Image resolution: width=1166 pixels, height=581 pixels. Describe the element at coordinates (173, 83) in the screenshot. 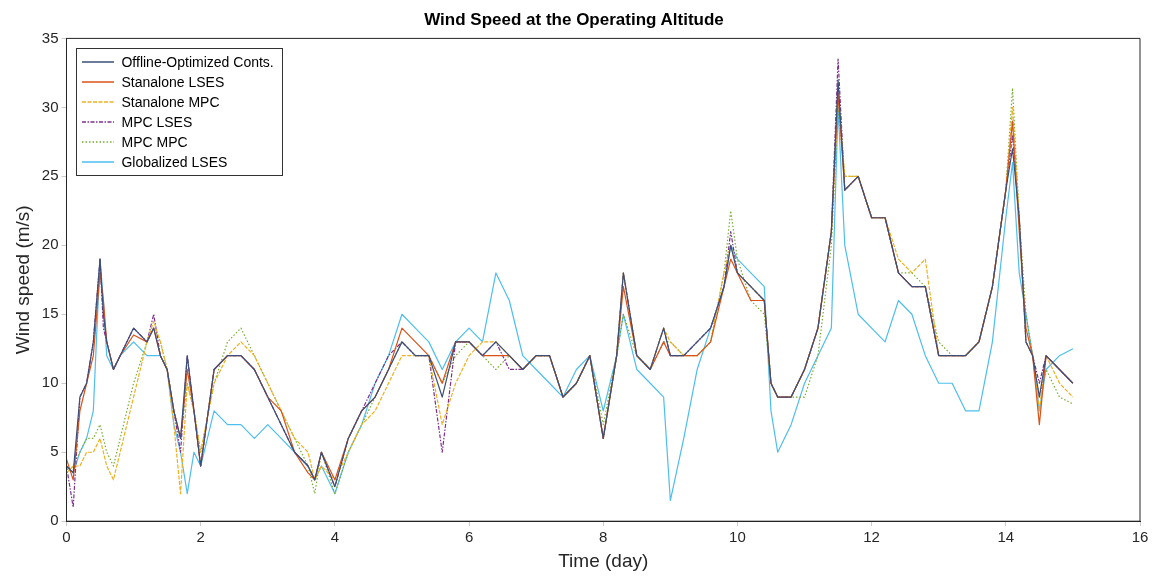

I see `legend-label: Stanalone LSES` at that location.